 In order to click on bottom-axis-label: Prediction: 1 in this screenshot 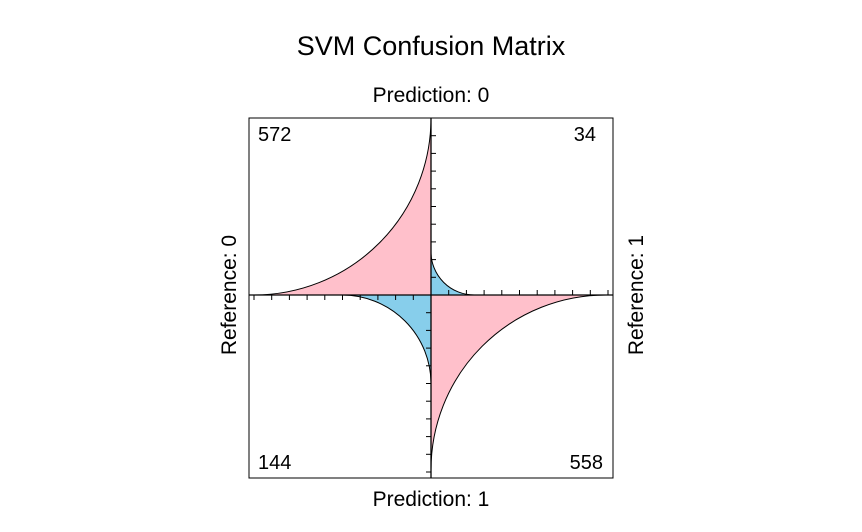, I will do `click(431, 499)`.